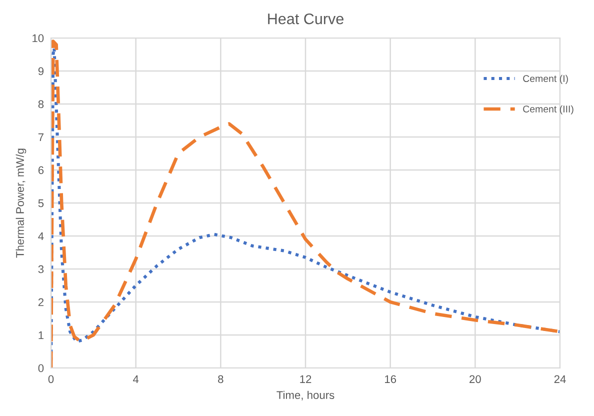 Image resolution: width=594 pixels, height=416 pixels. What do you see at coordinates (306, 379) in the screenshot?
I see `x-tick-label: 12` at bounding box center [306, 379].